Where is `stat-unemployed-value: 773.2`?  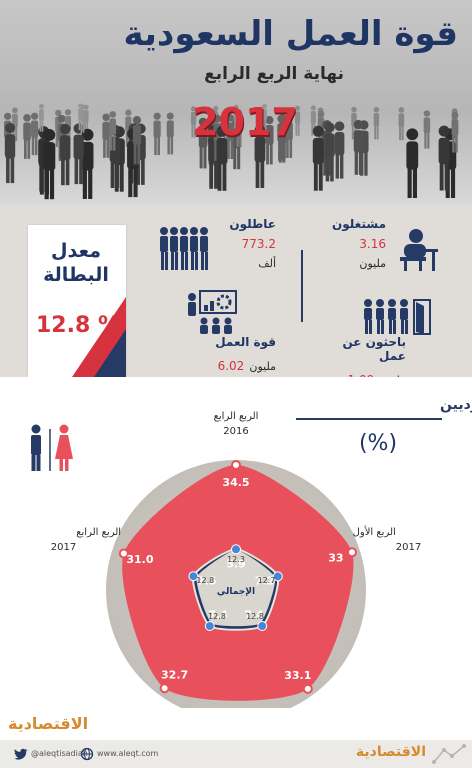
stat-unemployed-value: 773.2 is located at coordinates (258, 244).